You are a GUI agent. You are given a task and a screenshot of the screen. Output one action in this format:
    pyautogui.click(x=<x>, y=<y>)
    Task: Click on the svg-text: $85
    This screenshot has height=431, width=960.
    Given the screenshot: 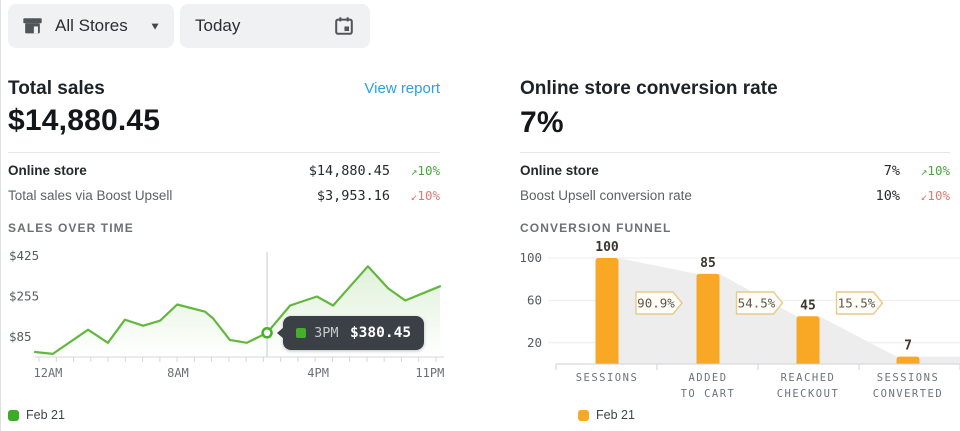 What is the action you would take?
    pyautogui.click(x=20, y=336)
    